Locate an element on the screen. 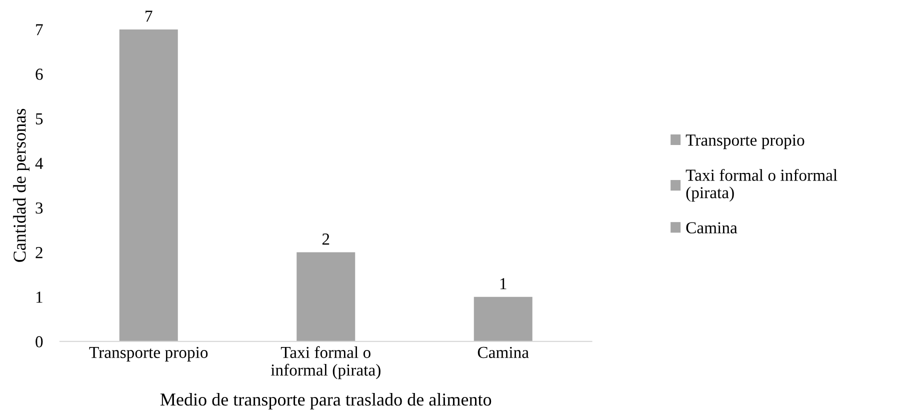 The image size is (909, 419). y-tick-label: 5 is located at coordinates (39, 118).